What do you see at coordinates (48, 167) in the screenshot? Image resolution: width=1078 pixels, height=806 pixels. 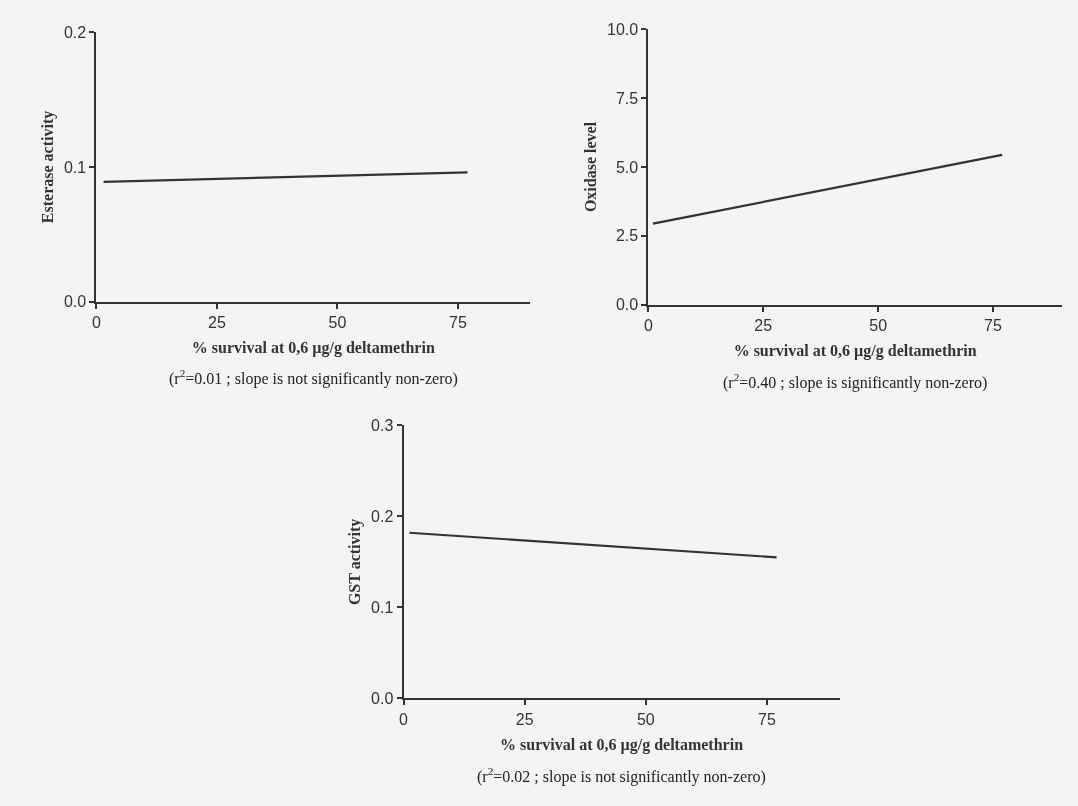 I see `y-axis-title: Esterase activity` at bounding box center [48, 167].